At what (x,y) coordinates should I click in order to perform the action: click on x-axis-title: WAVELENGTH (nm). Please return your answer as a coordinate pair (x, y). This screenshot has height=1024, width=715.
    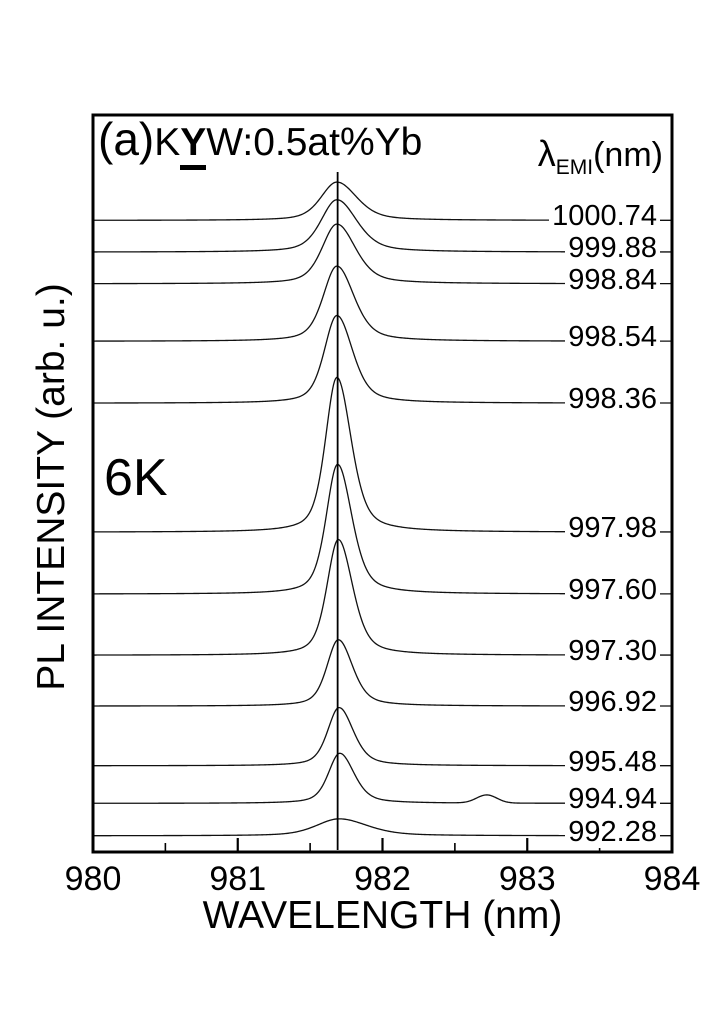
    Looking at the image, I should click on (382, 915).